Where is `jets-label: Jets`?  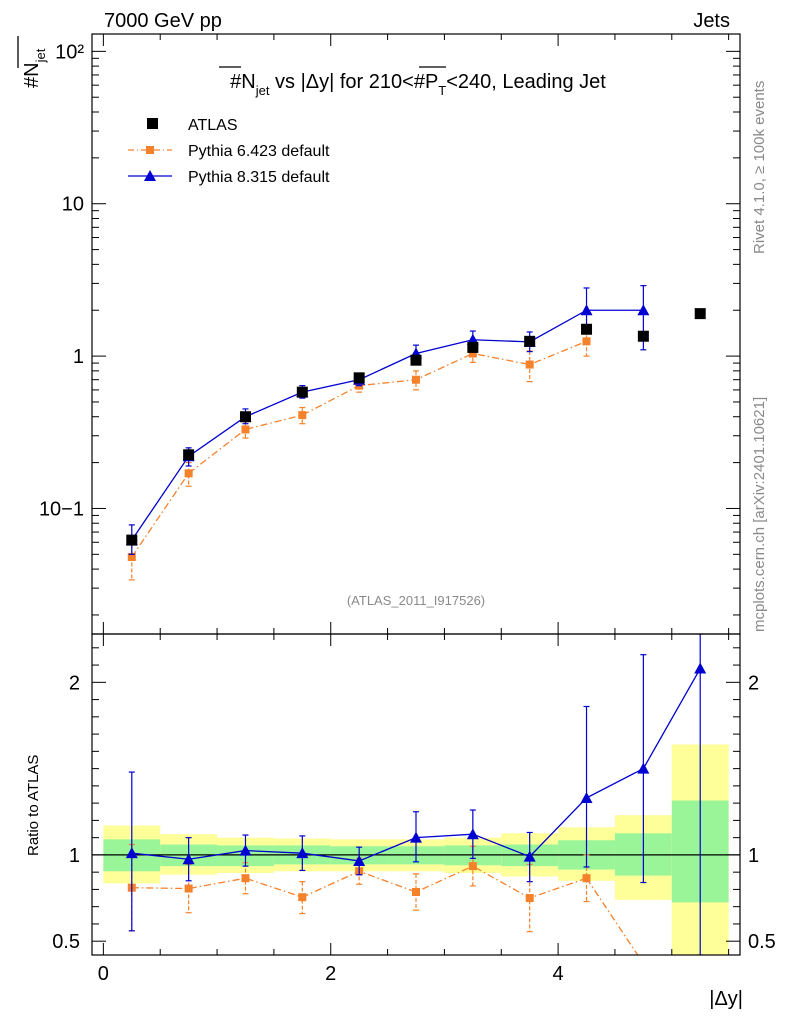 jets-label: Jets is located at coordinates (711, 21).